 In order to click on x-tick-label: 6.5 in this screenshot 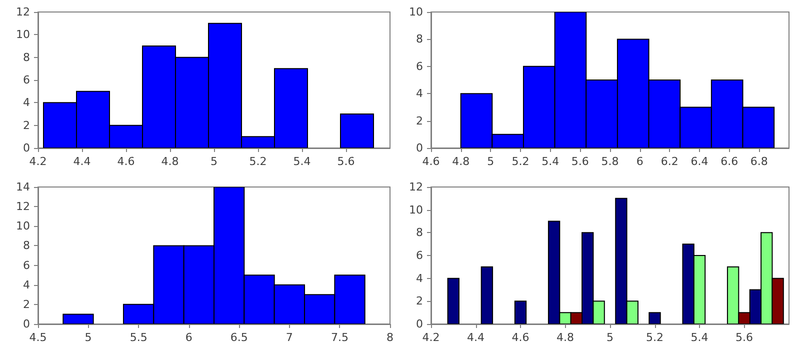, I will do `click(239, 337)`.